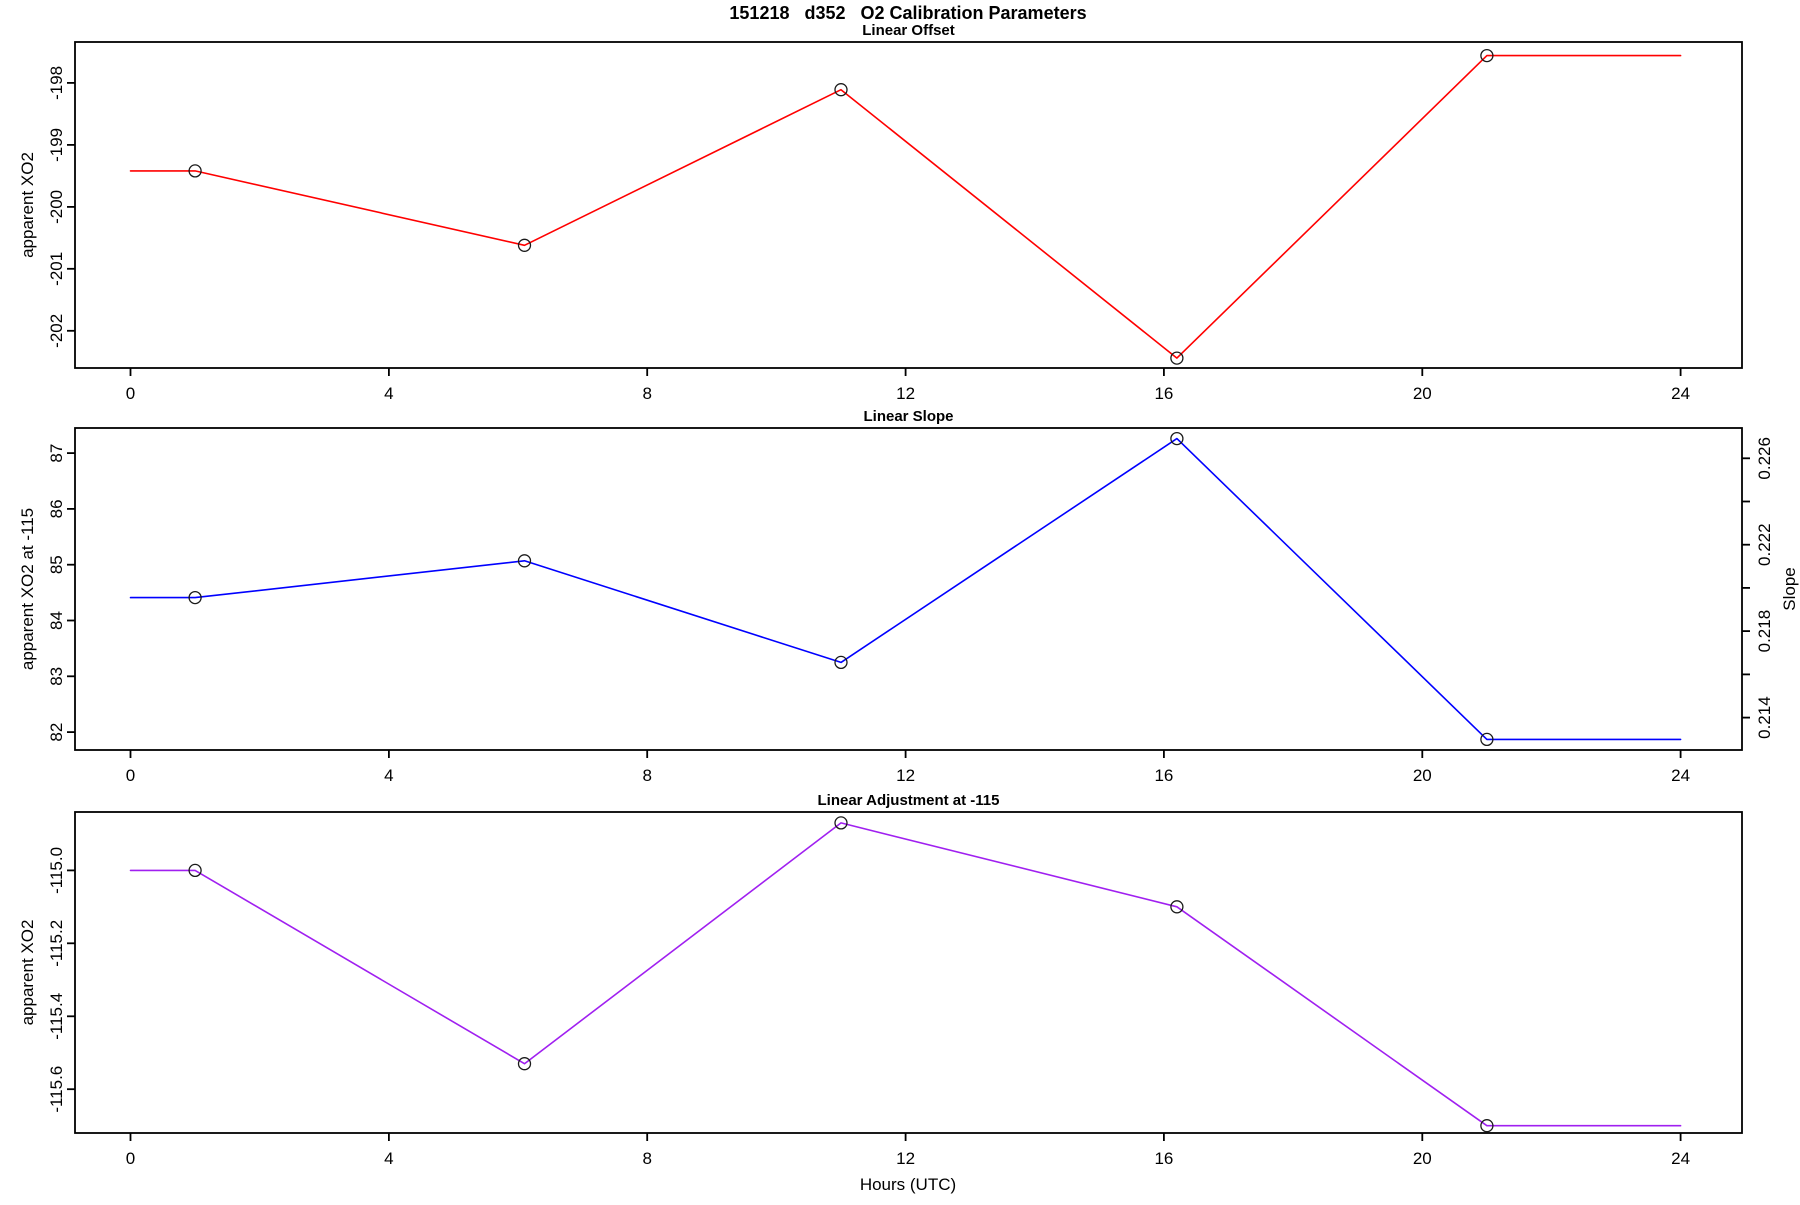 The height and width of the screenshot is (1205, 1800). I want to click on right-y-tick-label: 0.226, so click(1764, 458).